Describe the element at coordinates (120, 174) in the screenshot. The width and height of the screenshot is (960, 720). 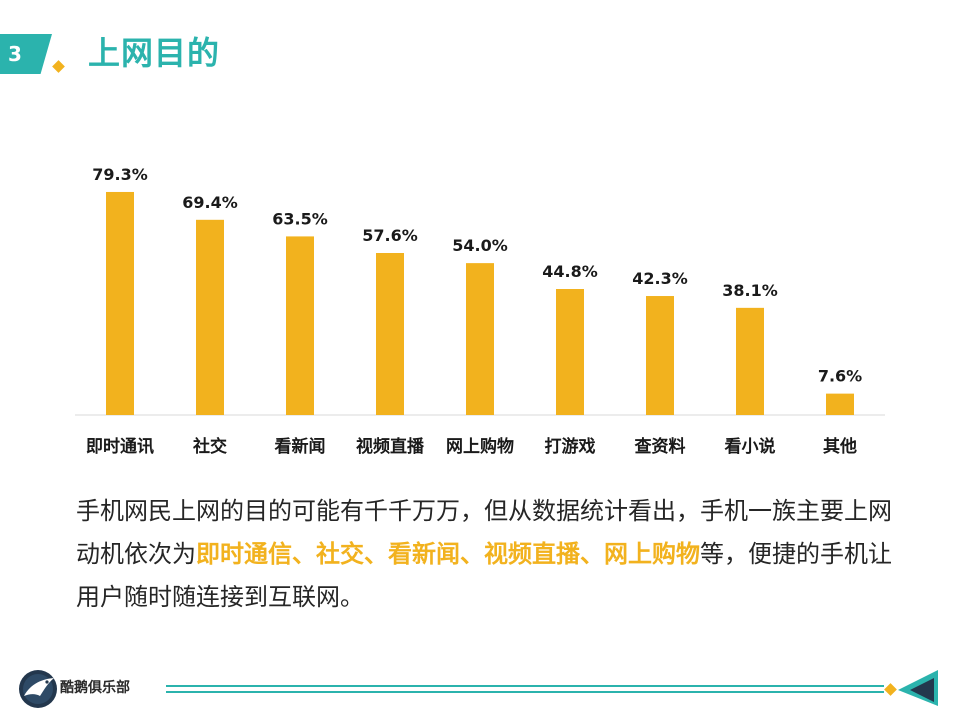
I see `data-label: 79.3%` at that location.